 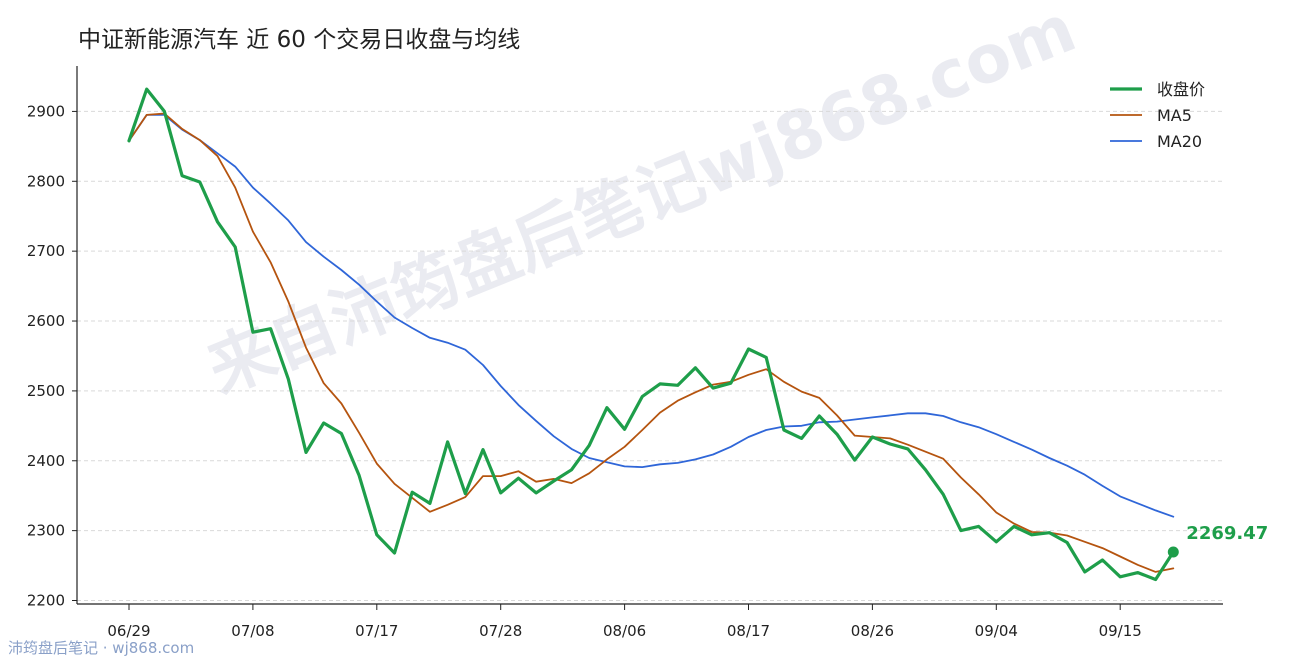 I want to click on y-tick-label: 2900, so click(x=46, y=111).